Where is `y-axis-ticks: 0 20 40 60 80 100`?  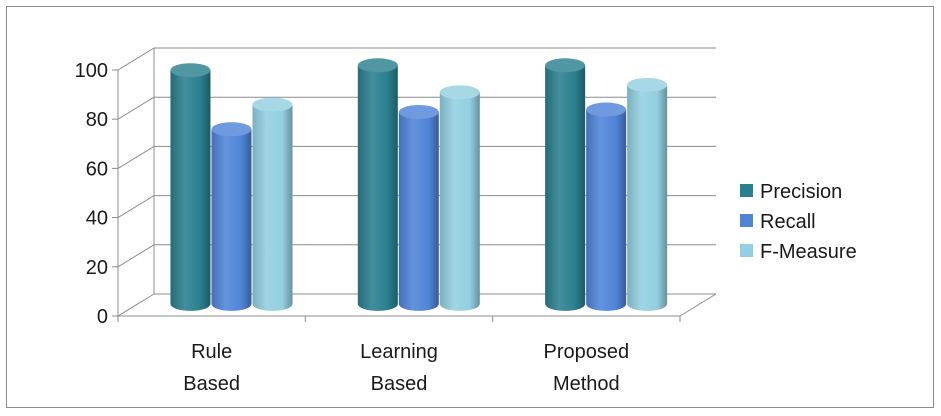 y-axis-ticks: 0 20 40 60 80 100 is located at coordinates (96, 194).